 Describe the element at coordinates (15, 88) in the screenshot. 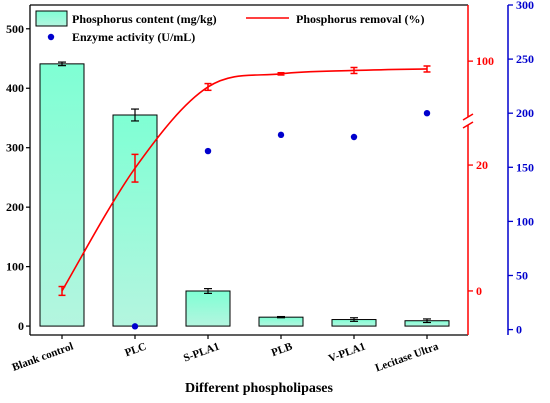

I see `left-tick-label: 400` at that location.